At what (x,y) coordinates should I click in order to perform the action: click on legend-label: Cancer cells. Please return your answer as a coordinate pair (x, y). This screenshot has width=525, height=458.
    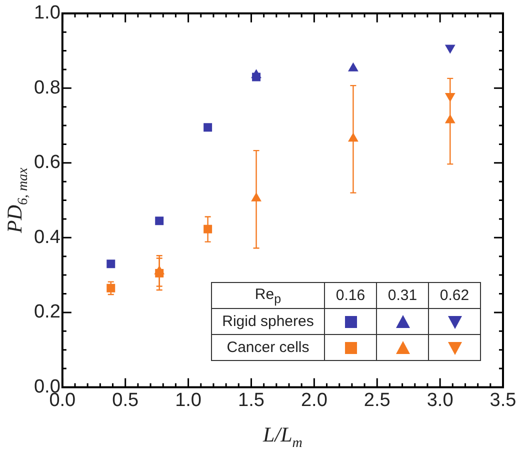
    Looking at the image, I should click on (268, 347).